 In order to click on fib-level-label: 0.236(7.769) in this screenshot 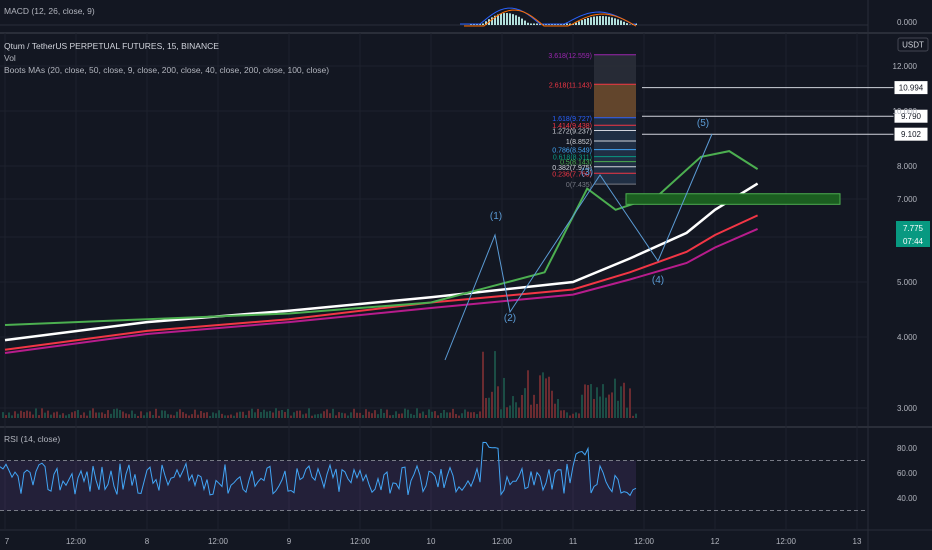, I will do `click(572, 174)`.